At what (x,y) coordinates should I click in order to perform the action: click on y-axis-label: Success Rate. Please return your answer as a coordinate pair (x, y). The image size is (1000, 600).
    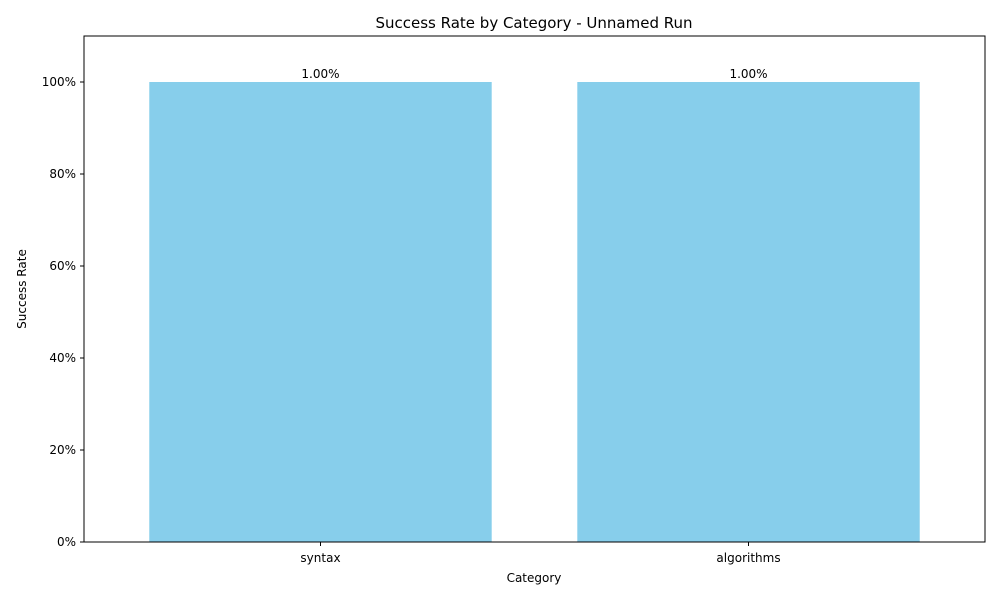
    Looking at the image, I should click on (22, 289).